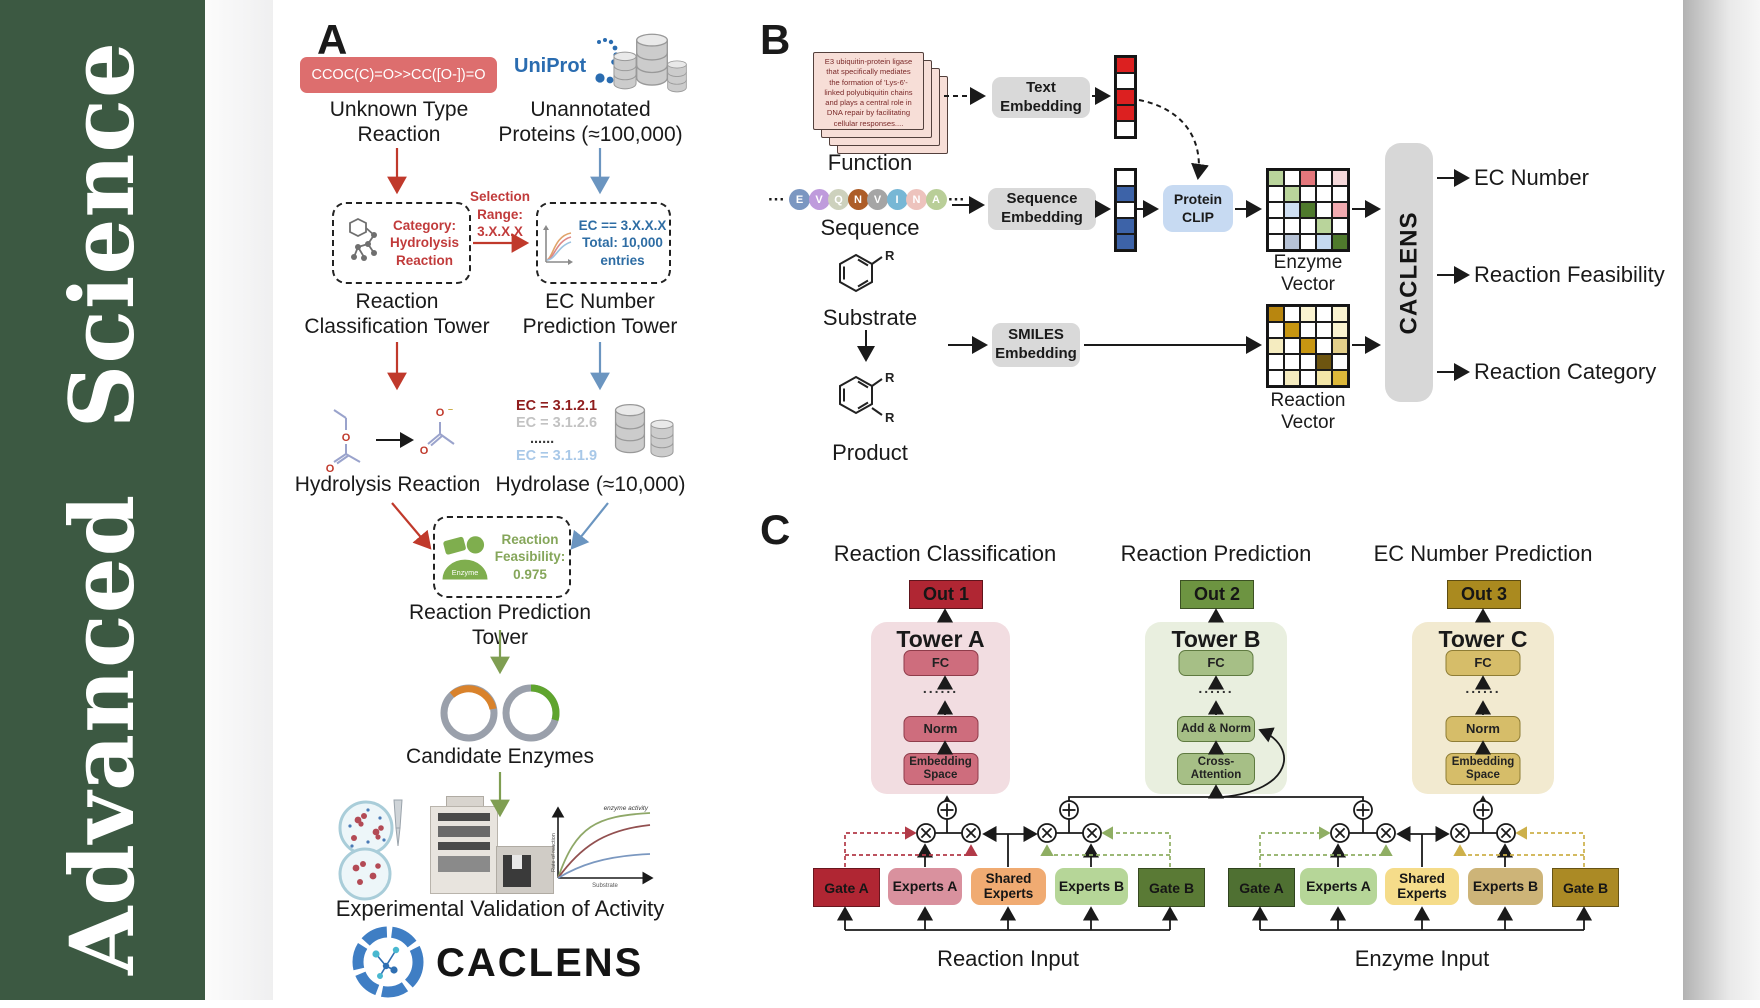 This screenshot has width=1760, height=1008. Describe the element at coordinates (517, 871) in the screenshot. I see `hplc-detector-door` at that location.